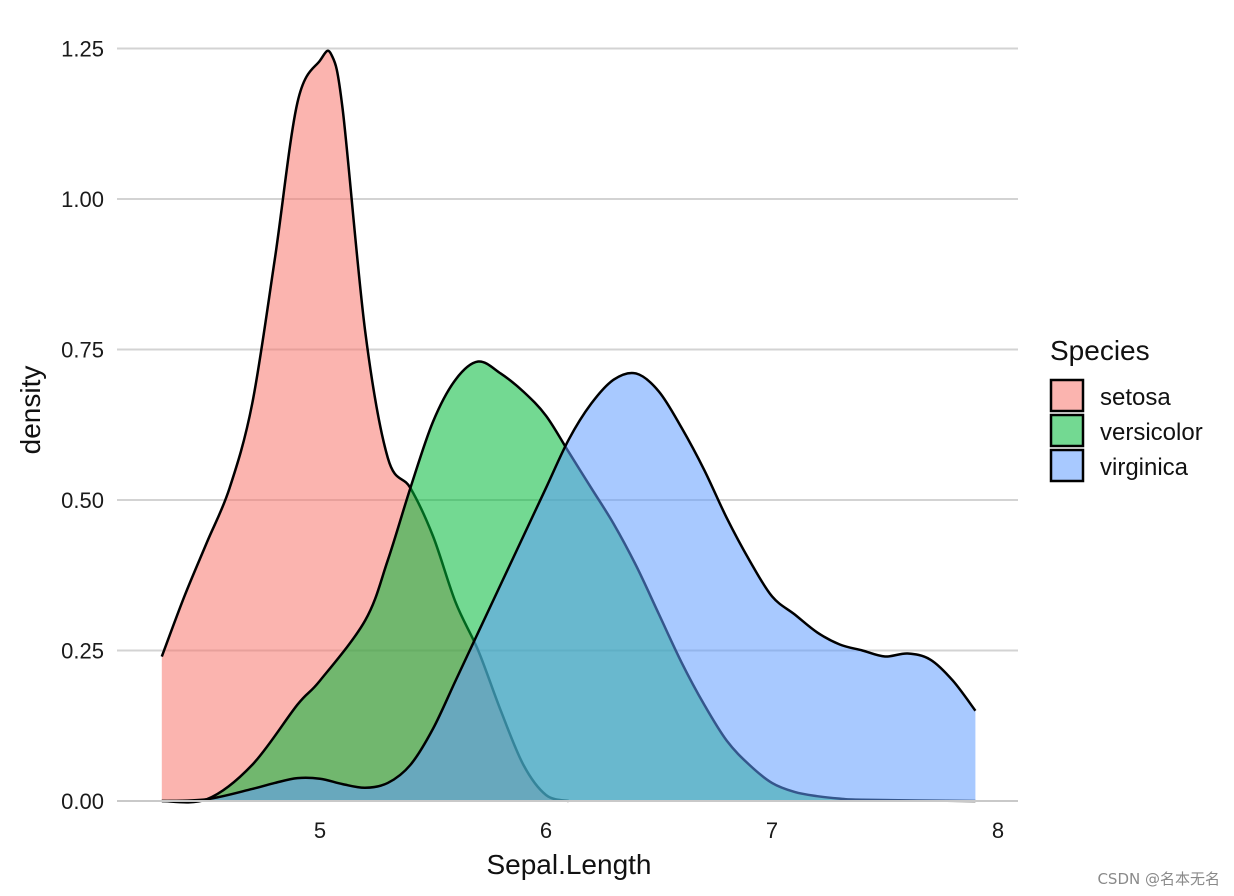 This screenshot has height=896, width=1234. Describe the element at coordinates (320, 830) in the screenshot. I see `x-tick-label: 5` at that location.